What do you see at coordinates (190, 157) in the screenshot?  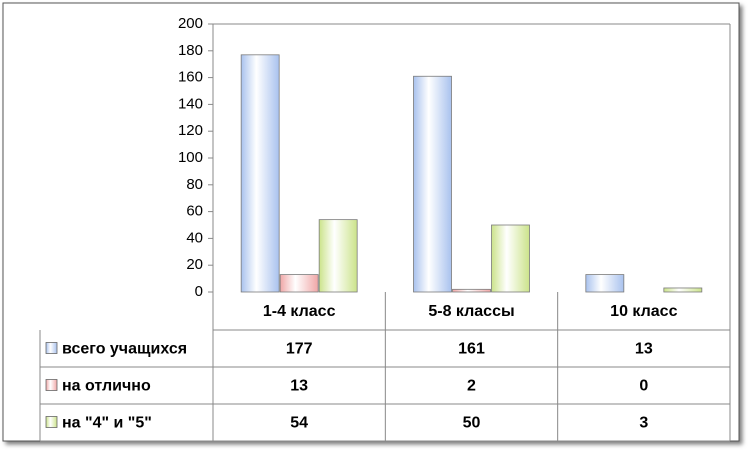 I see `y-tick-label: 100` at bounding box center [190, 157].